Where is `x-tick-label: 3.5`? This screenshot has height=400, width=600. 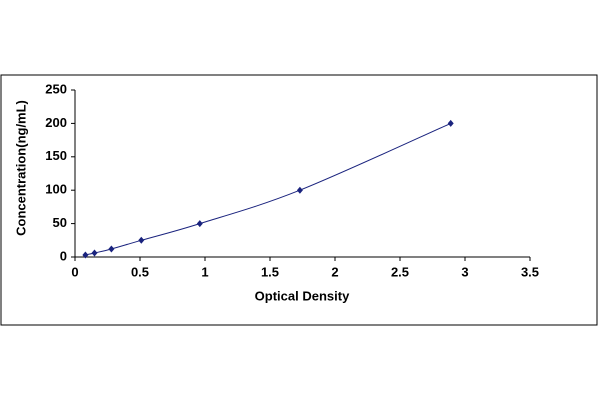
x-tick-label: 3.5 is located at coordinates (530, 271).